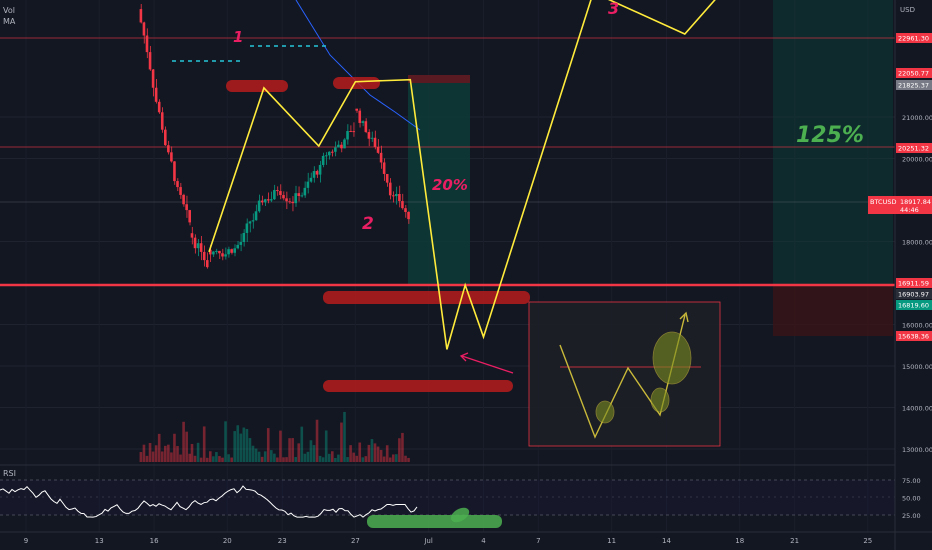  Describe the element at coordinates (9, 10) in the screenshot. I see `vol-indicator-label: Vol` at that location.